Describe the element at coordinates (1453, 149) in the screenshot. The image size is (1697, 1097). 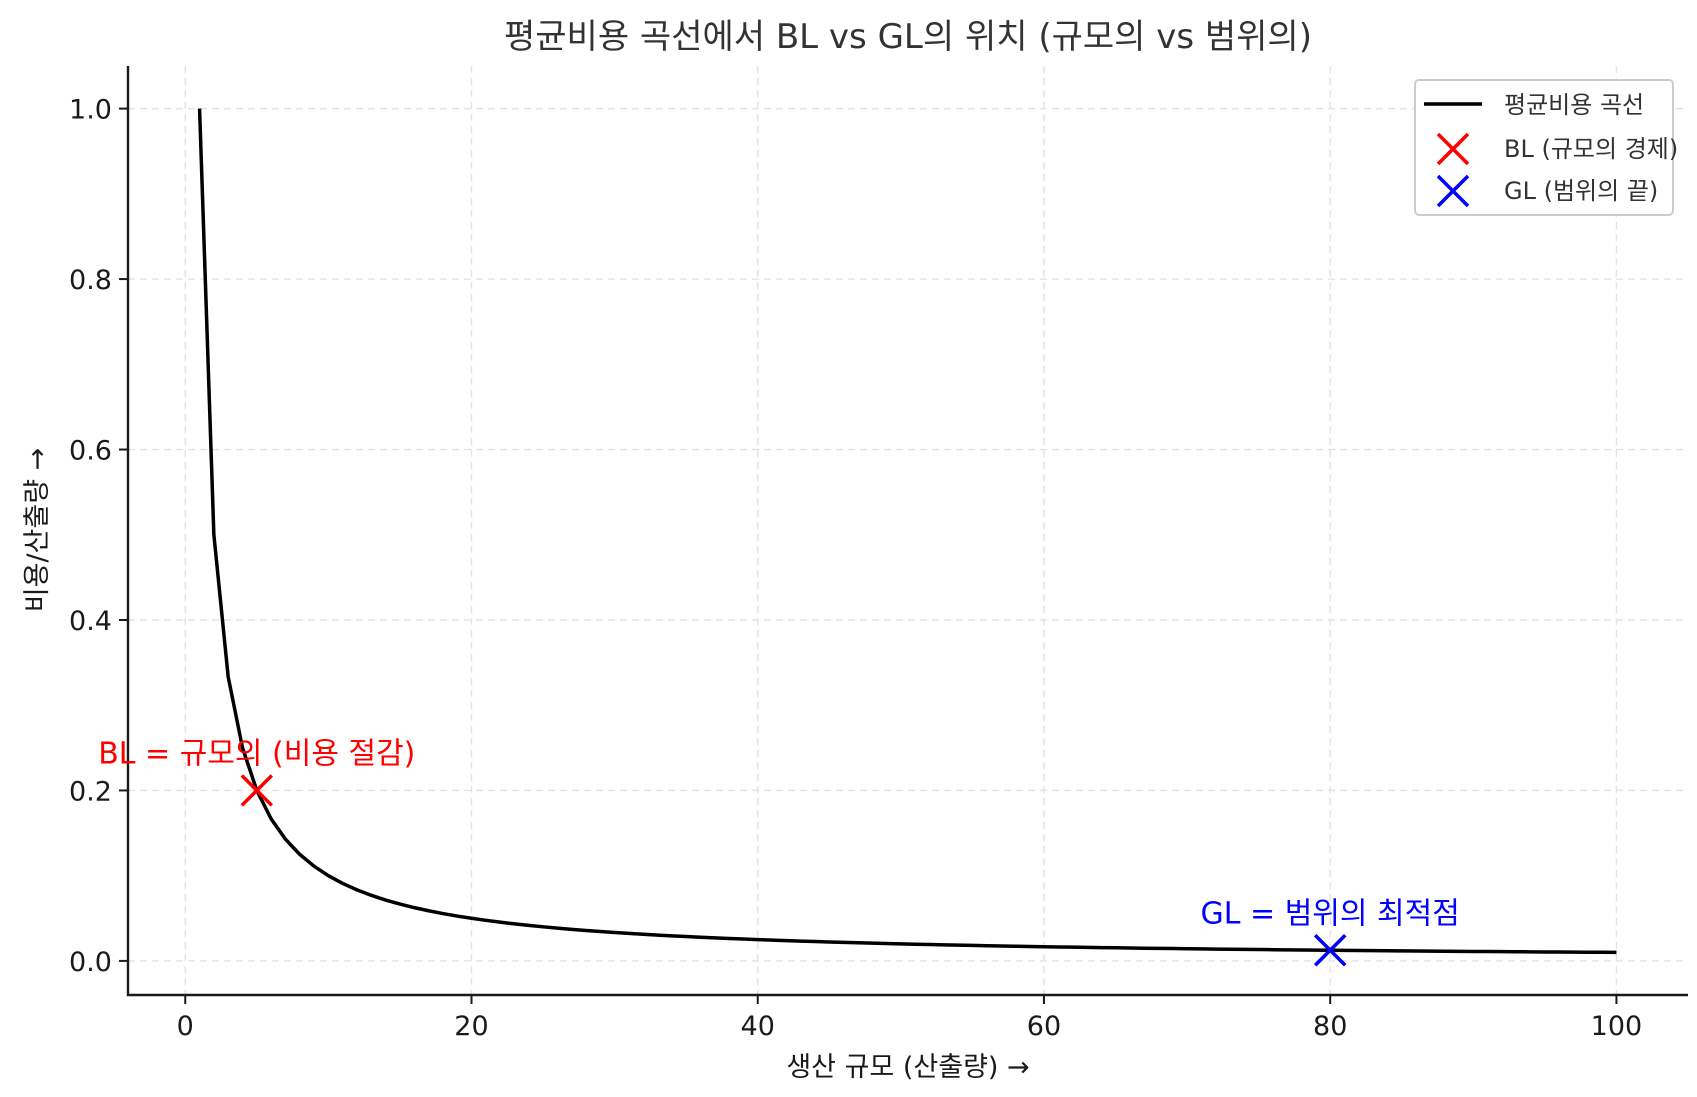
I see `legend-marker-bl` at that location.